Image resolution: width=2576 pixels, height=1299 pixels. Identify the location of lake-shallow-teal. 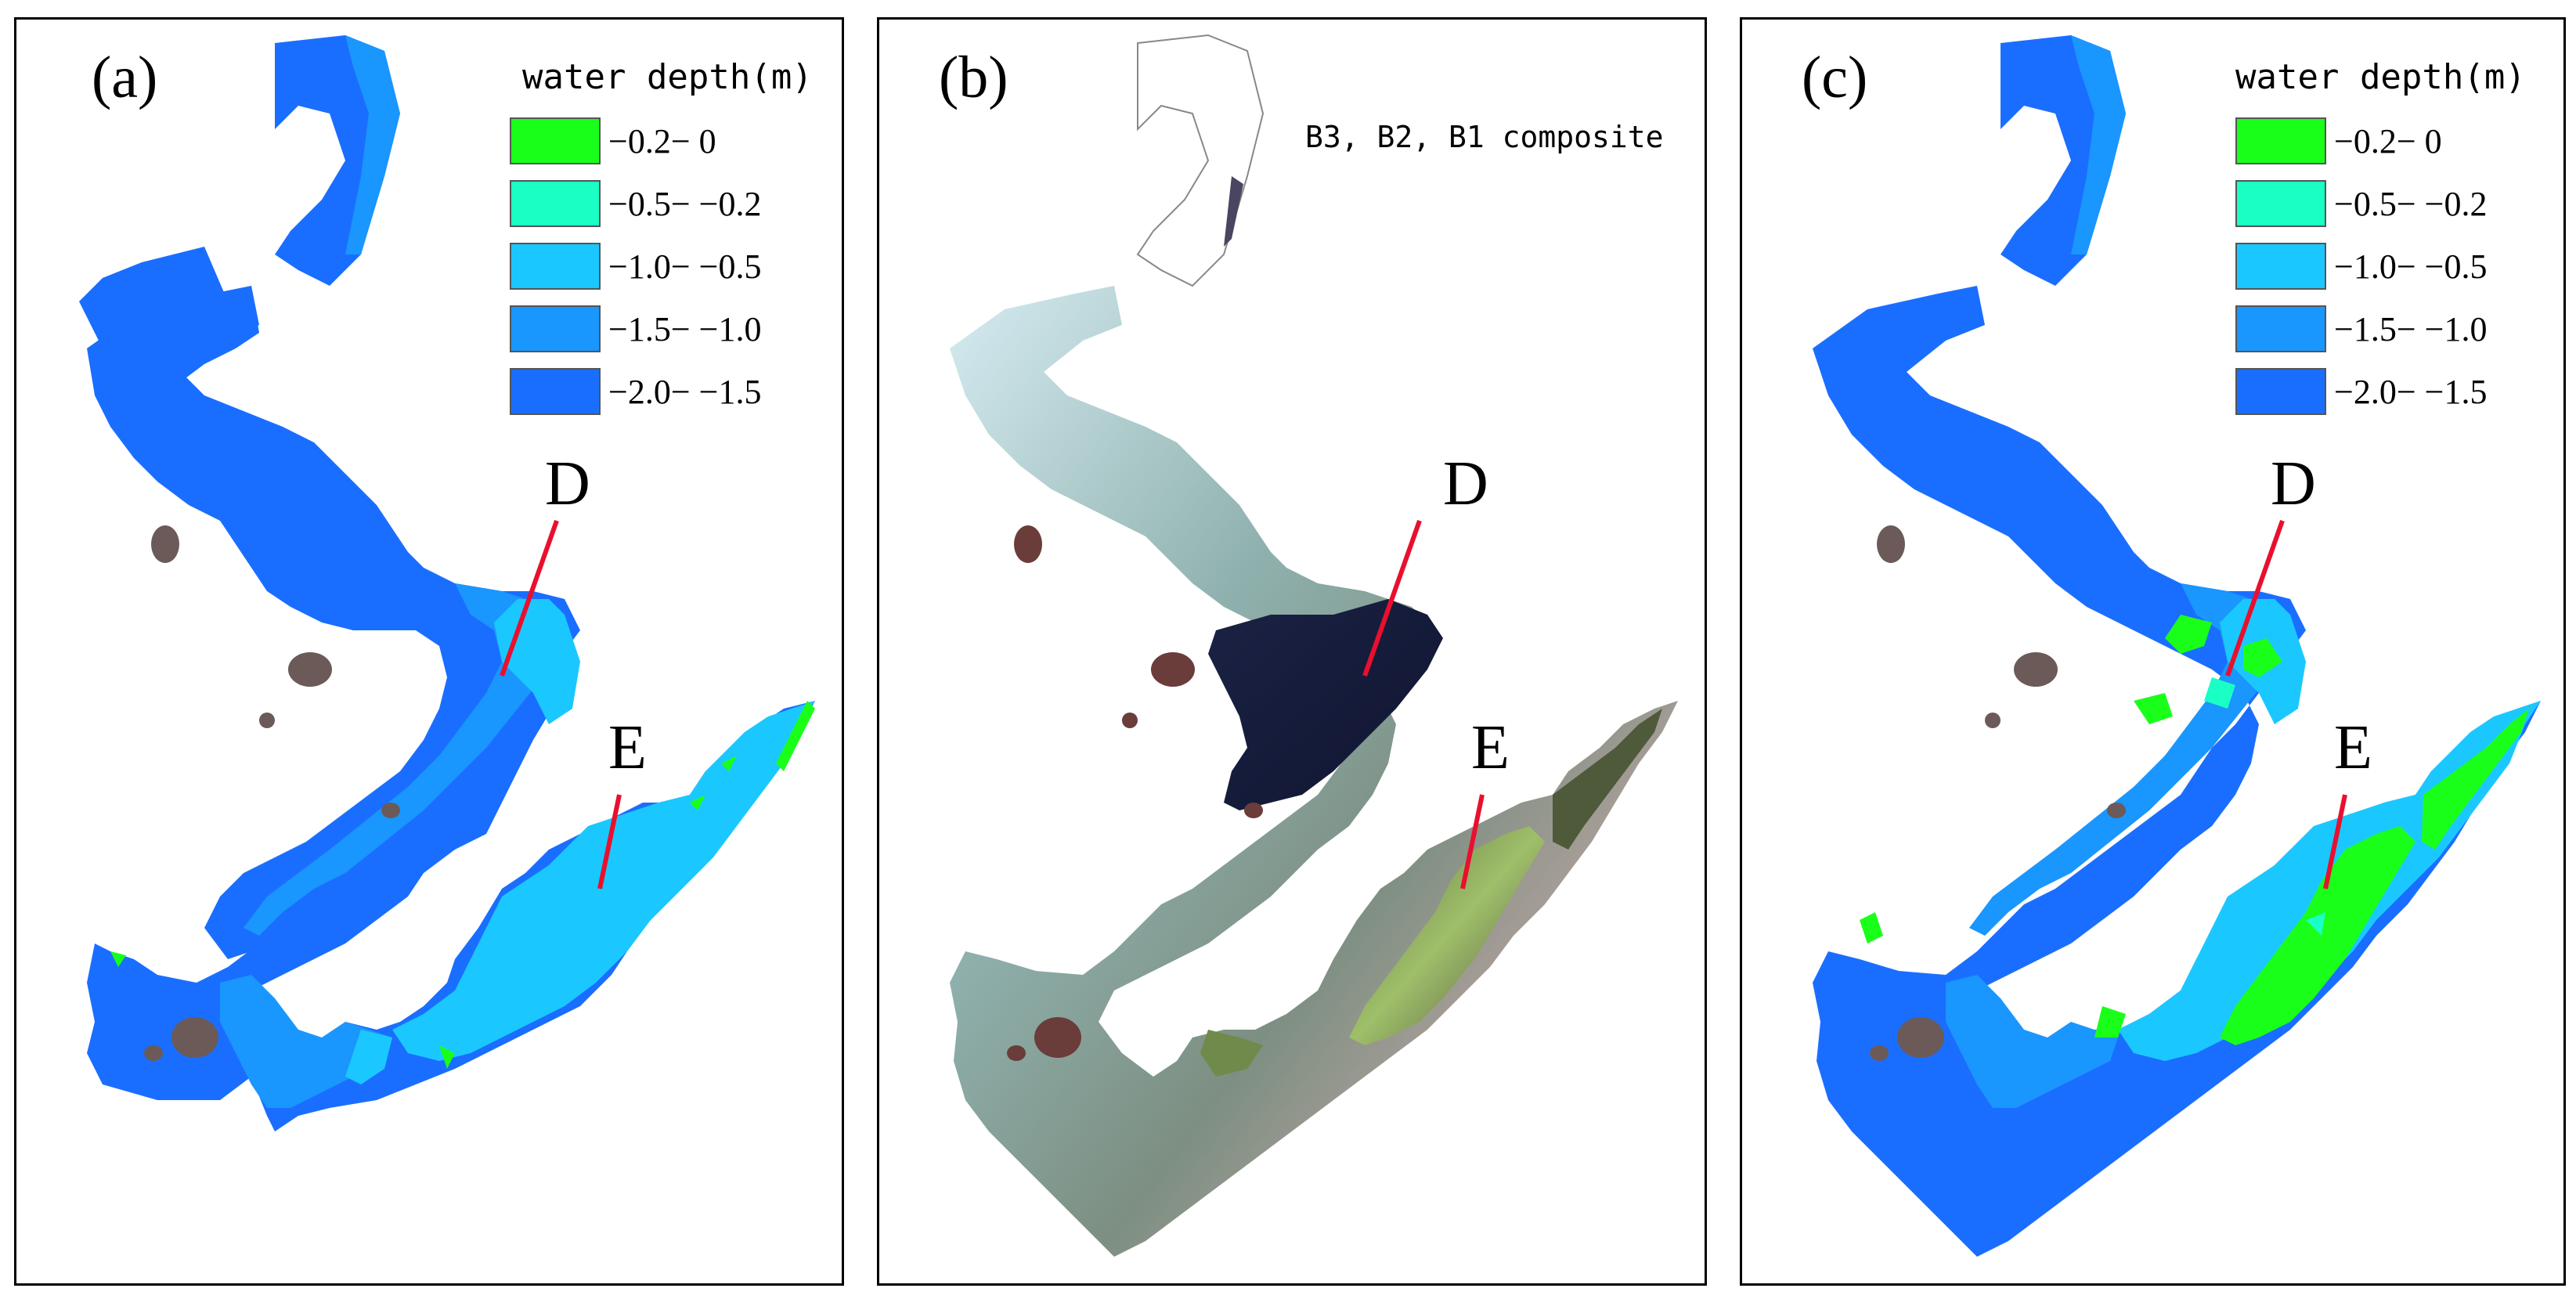
(2264, 807).